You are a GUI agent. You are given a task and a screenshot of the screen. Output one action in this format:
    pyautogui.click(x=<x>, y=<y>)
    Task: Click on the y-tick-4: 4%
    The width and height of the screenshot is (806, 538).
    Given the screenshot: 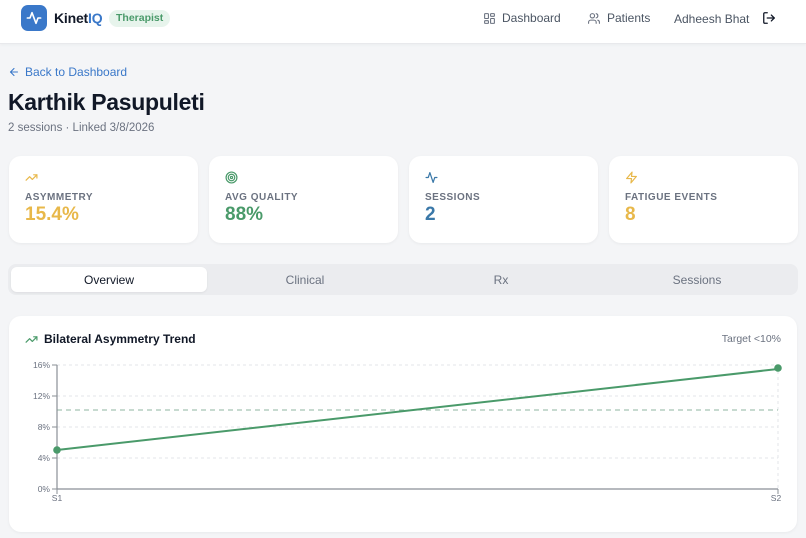 What is the action you would take?
    pyautogui.click(x=44, y=458)
    